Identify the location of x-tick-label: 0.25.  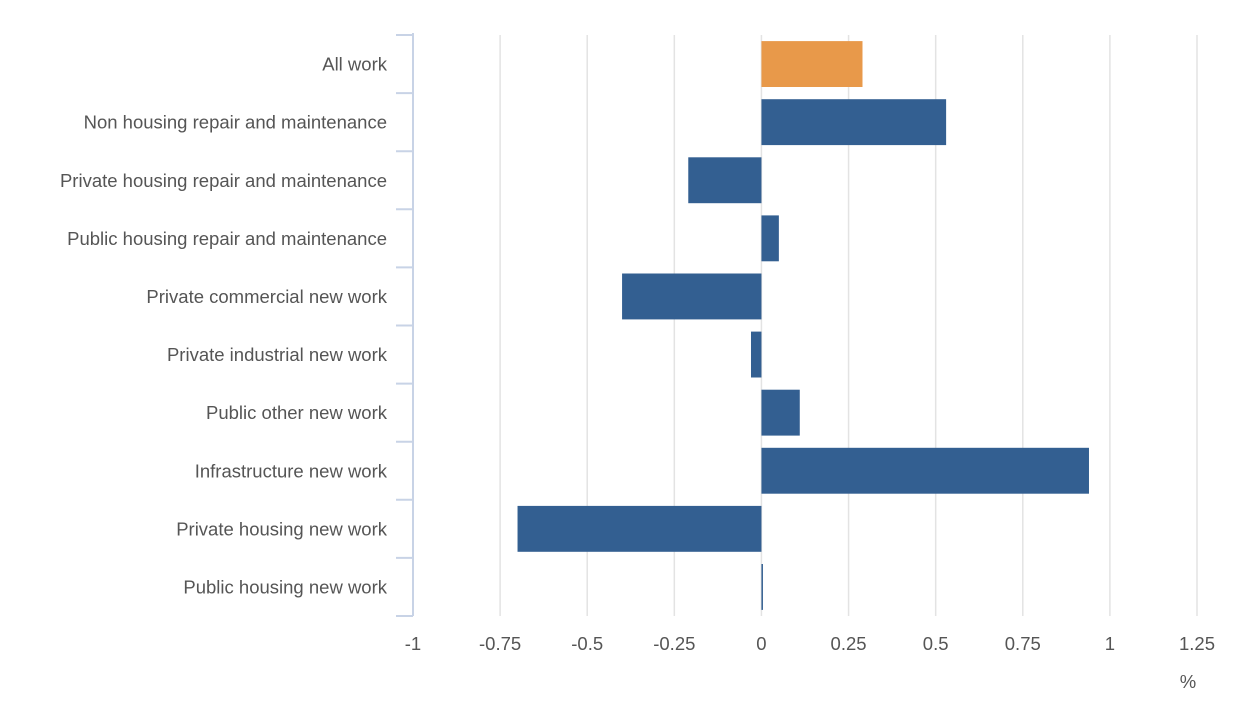
(849, 643).